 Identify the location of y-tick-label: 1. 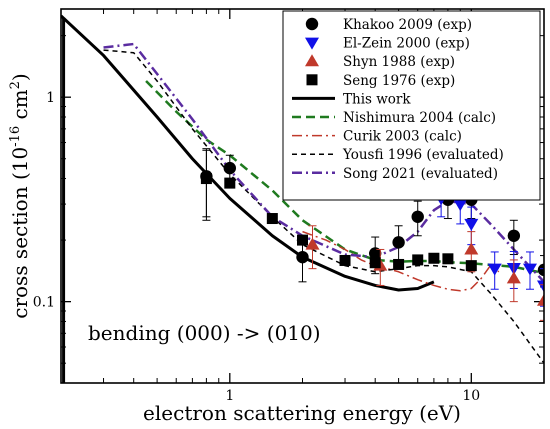
(50, 98).